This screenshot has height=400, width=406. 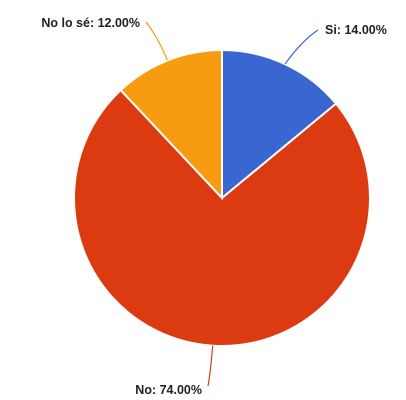 What do you see at coordinates (210, 366) in the screenshot?
I see `leader-line-no` at bounding box center [210, 366].